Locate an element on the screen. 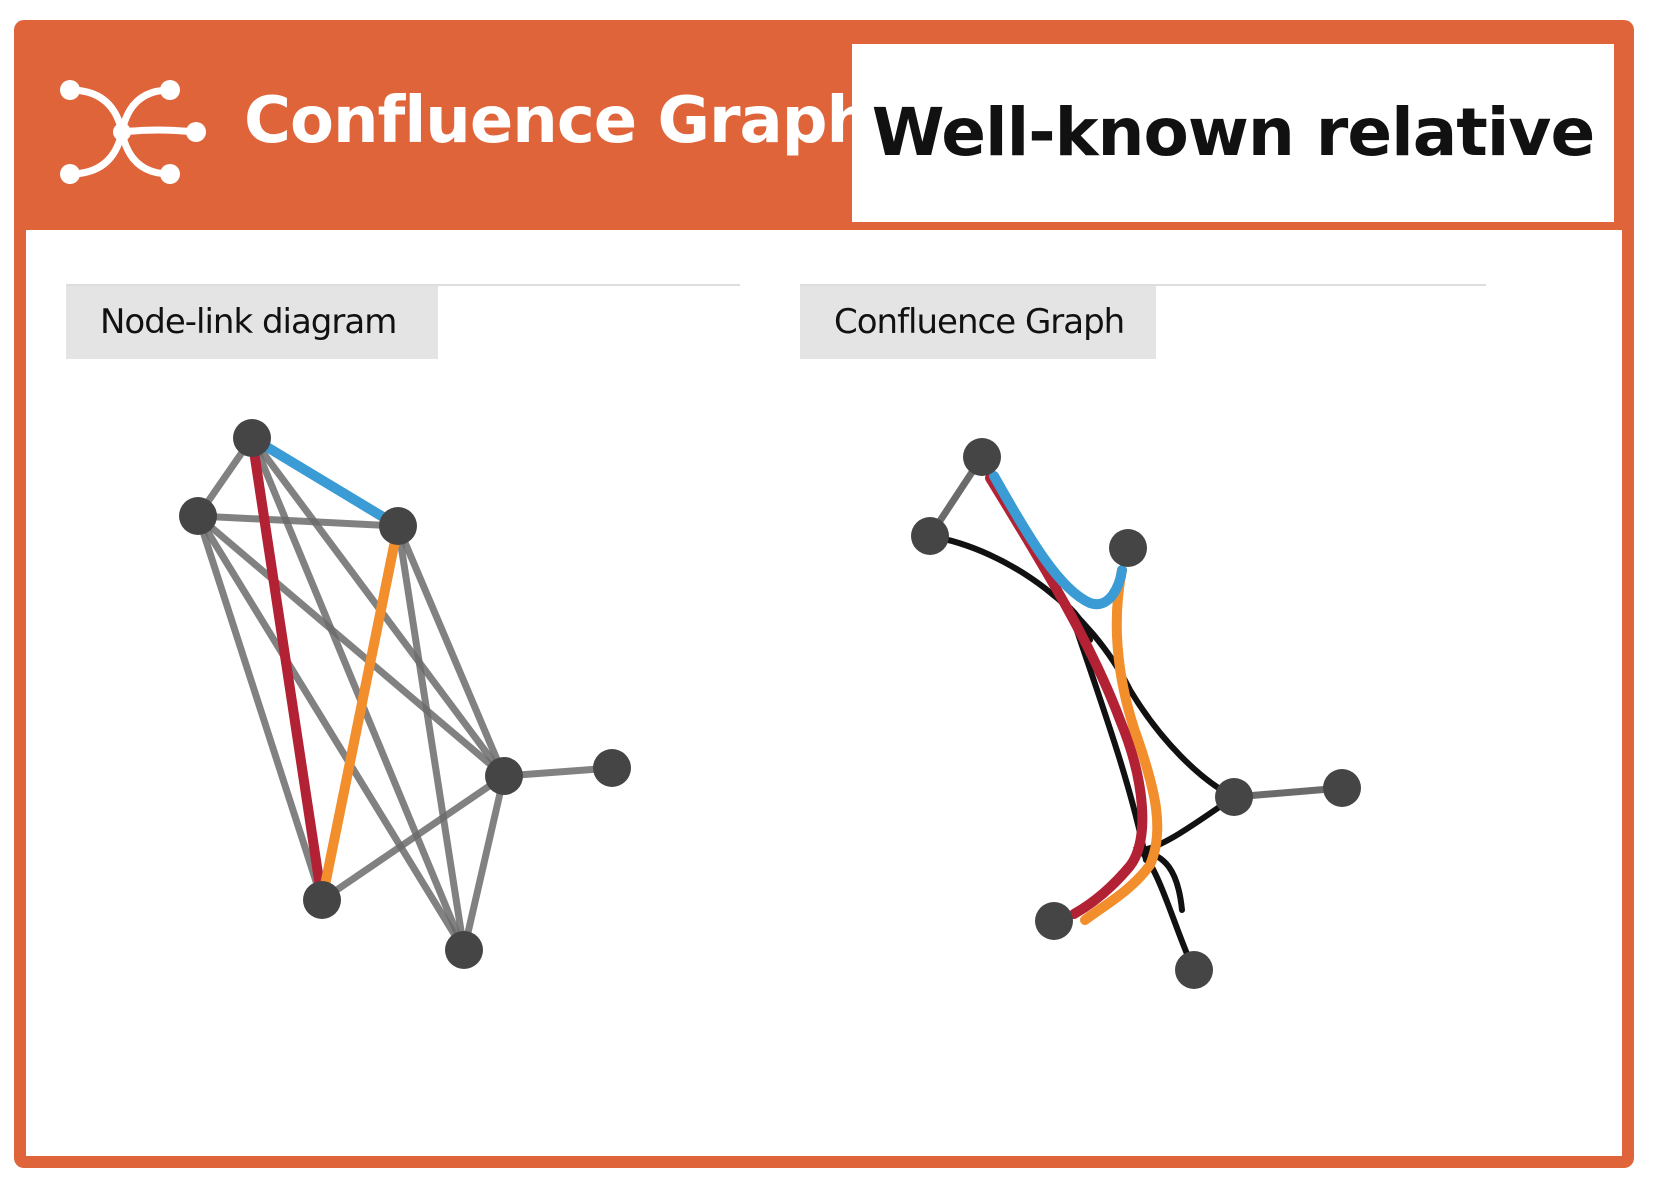 The height and width of the screenshot is (1185, 1653). edge-a-e-red is located at coordinates (287, 669).